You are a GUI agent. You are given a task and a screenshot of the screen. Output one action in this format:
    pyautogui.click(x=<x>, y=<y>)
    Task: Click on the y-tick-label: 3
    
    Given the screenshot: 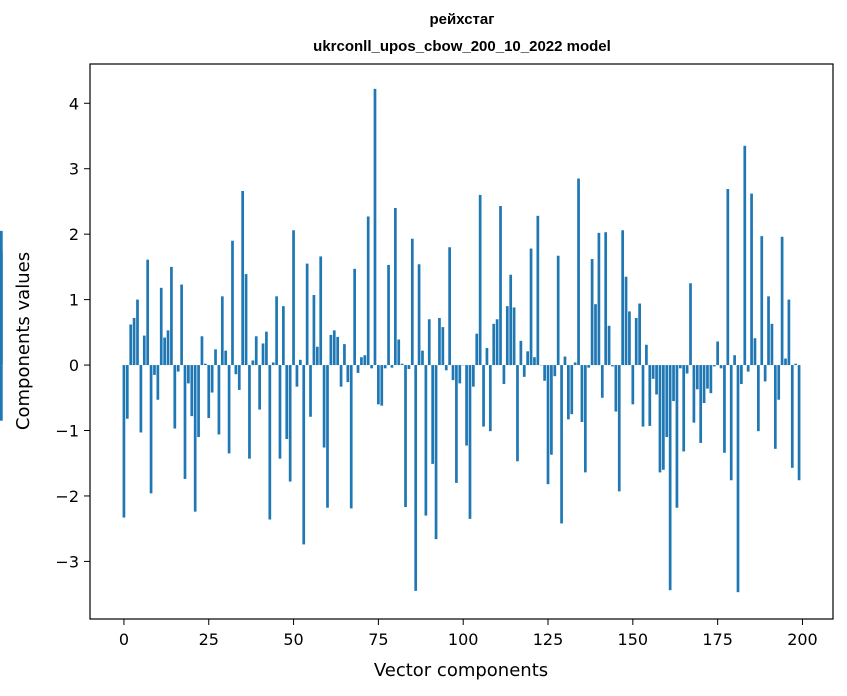 What is the action you would take?
    pyautogui.click(x=74, y=169)
    